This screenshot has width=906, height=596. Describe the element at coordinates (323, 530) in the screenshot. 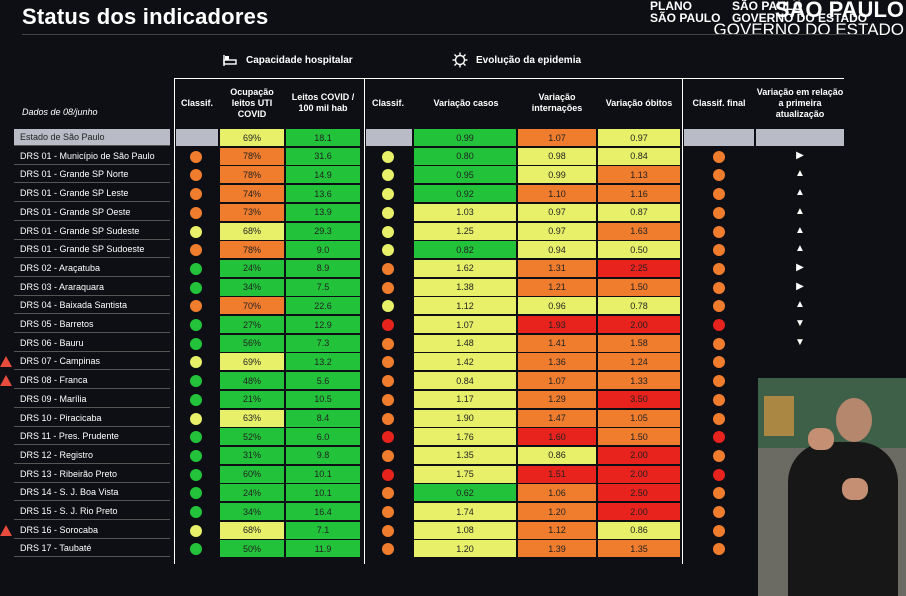

I see `leitos-cell: 7.1` at that location.